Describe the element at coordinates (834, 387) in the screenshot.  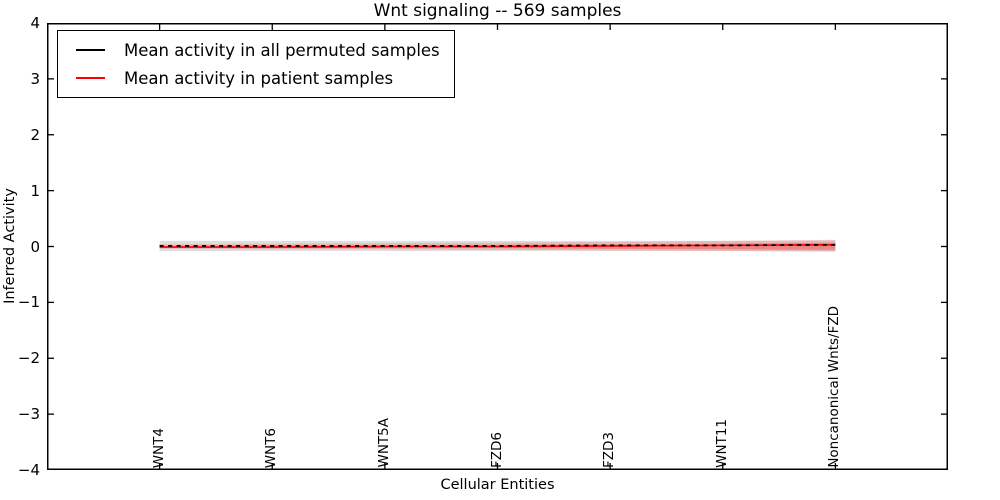
I see `x-tick-label-noncanonical-wnts-fzd: Noncanonical Wnts/FZD` at that location.